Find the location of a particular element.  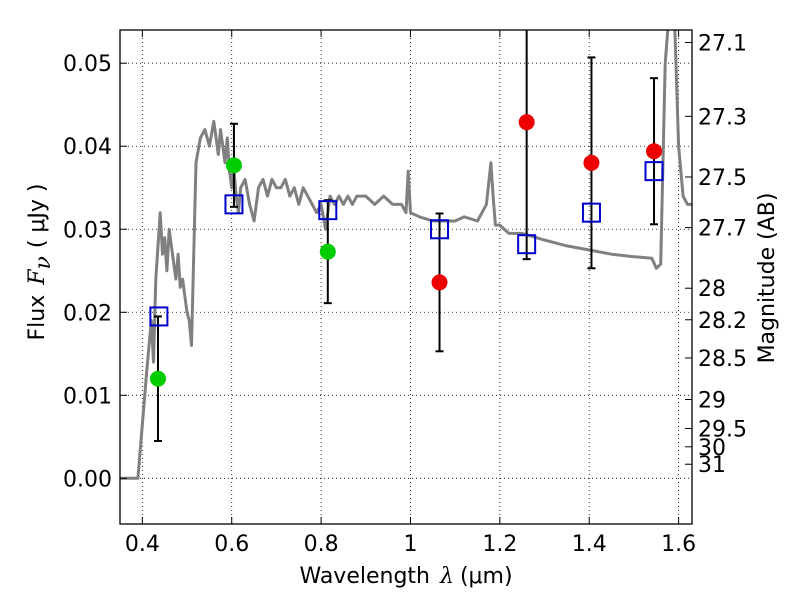

y2-tick-label: 27.5 is located at coordinates (722, 178).